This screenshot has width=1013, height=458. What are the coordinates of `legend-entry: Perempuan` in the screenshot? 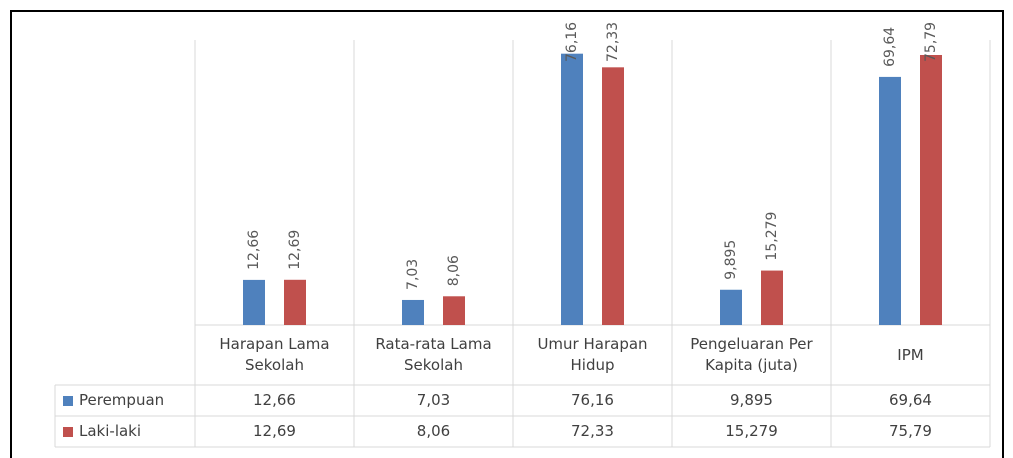 It's located at (125, 400).